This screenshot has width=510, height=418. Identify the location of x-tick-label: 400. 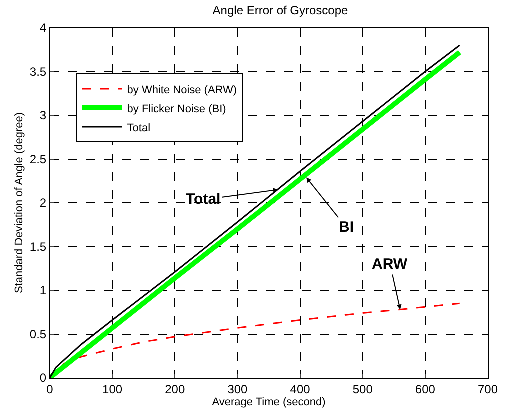
(300, 389).